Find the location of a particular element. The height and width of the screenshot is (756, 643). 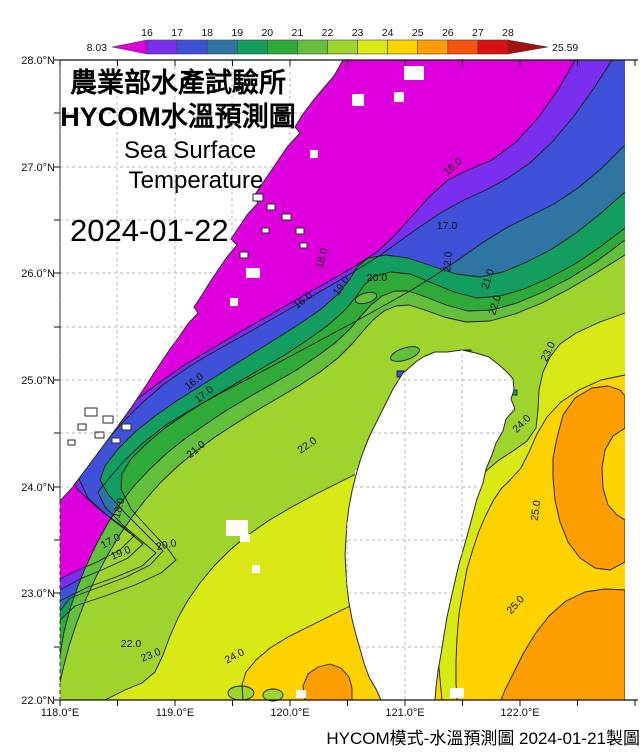

svg-text: 121.0°E is located at coordinates (404, 713).